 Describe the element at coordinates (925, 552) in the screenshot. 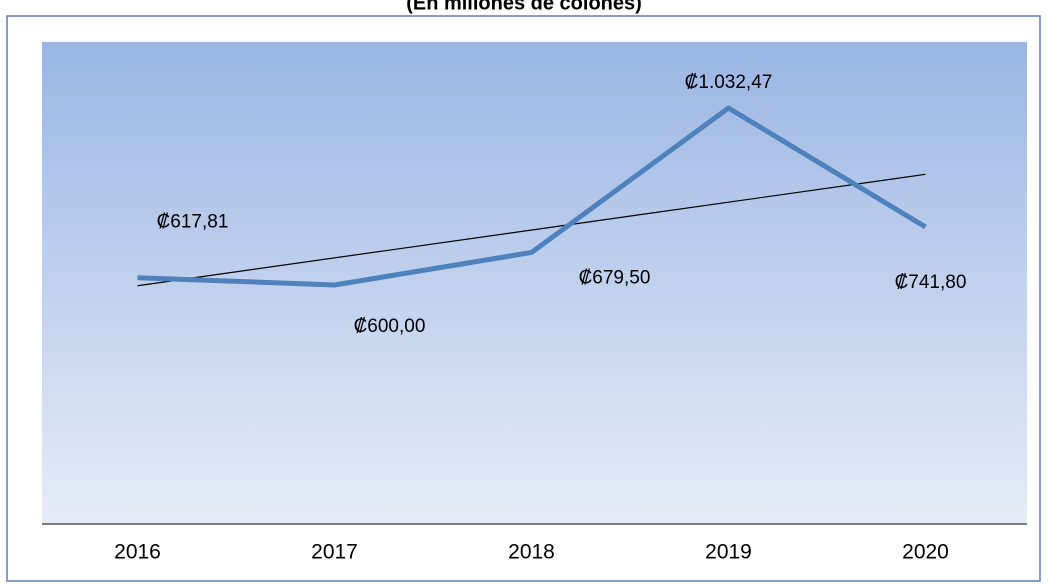

I see `x-tick-label: 2020` at that location.